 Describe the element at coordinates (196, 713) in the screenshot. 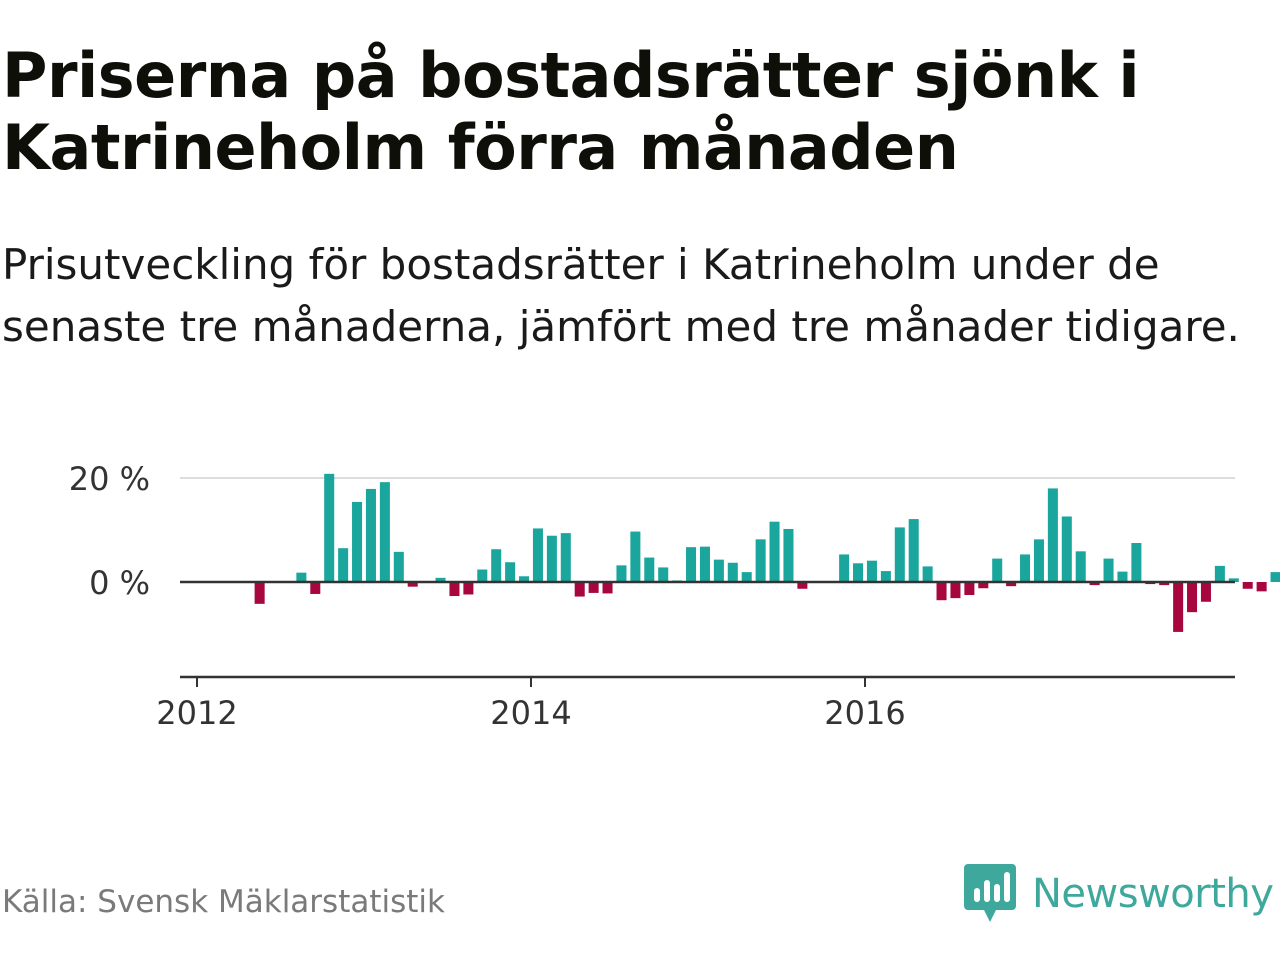

I see `x-tick-label: 2012` at that location.